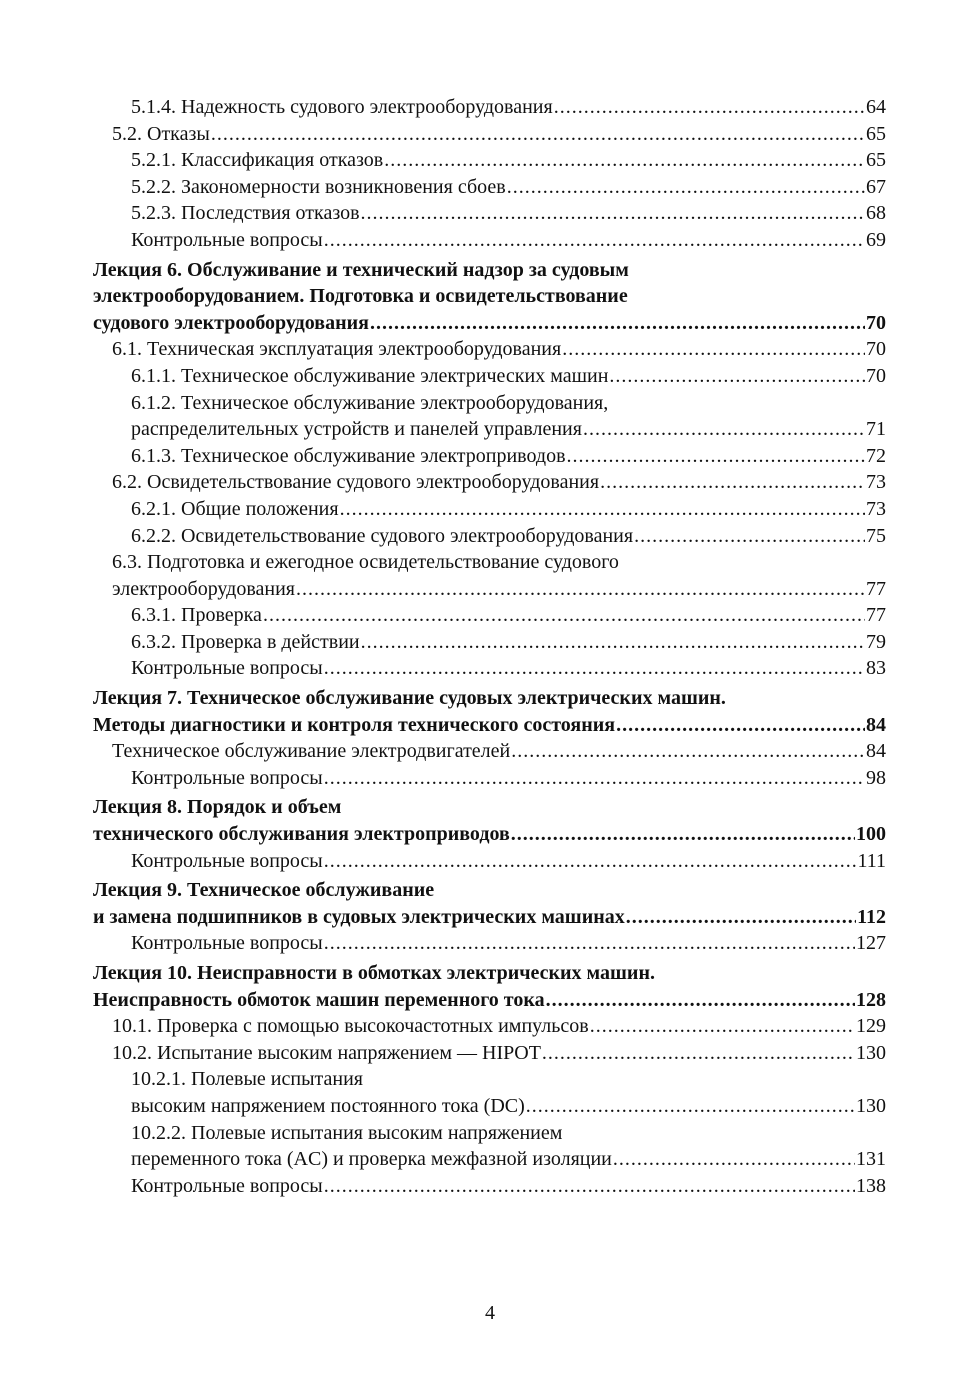  Describe the element at coordinates (508, 509) in the screenshot. I see `toc-entry-row: 6.2.1. Общие положения 73` at that location.